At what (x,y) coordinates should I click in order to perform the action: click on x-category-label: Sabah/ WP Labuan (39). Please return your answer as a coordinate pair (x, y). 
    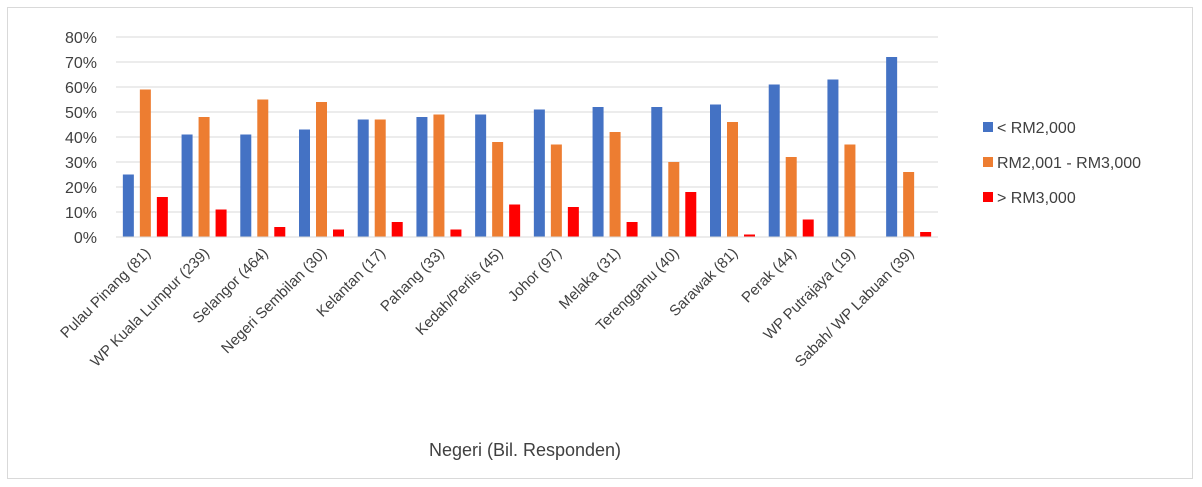
    Looking at the image, I should click on (855, 308).